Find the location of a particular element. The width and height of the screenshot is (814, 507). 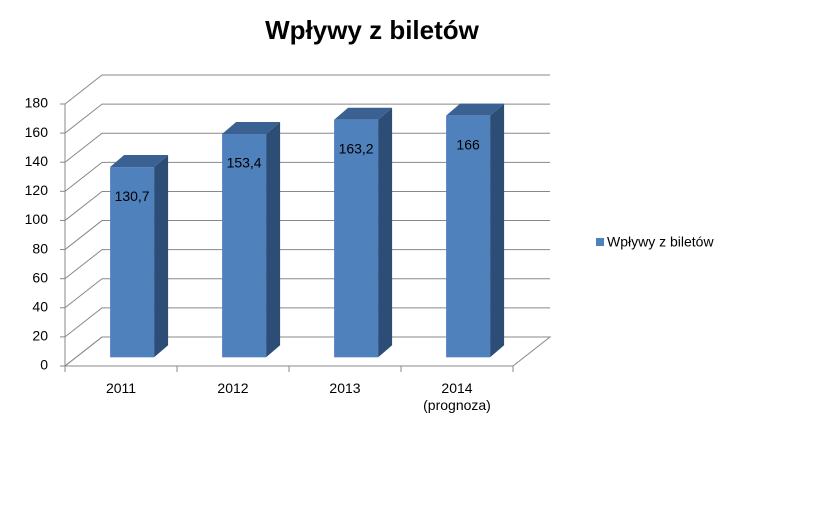

x-tick-label: 2011 is located at coordinates (121, 388).